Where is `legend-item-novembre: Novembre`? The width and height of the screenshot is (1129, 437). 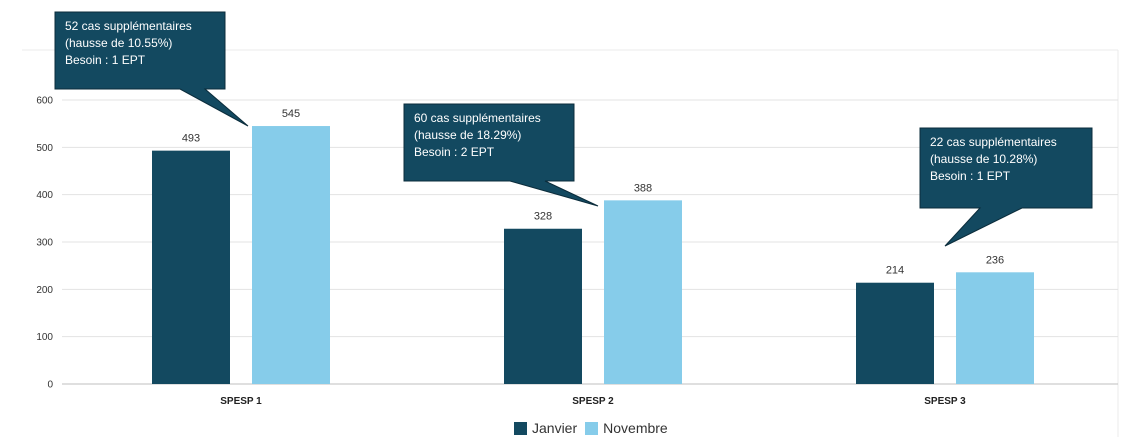
legend-item-novembre: Novembre is located at coordinates (626, 428).